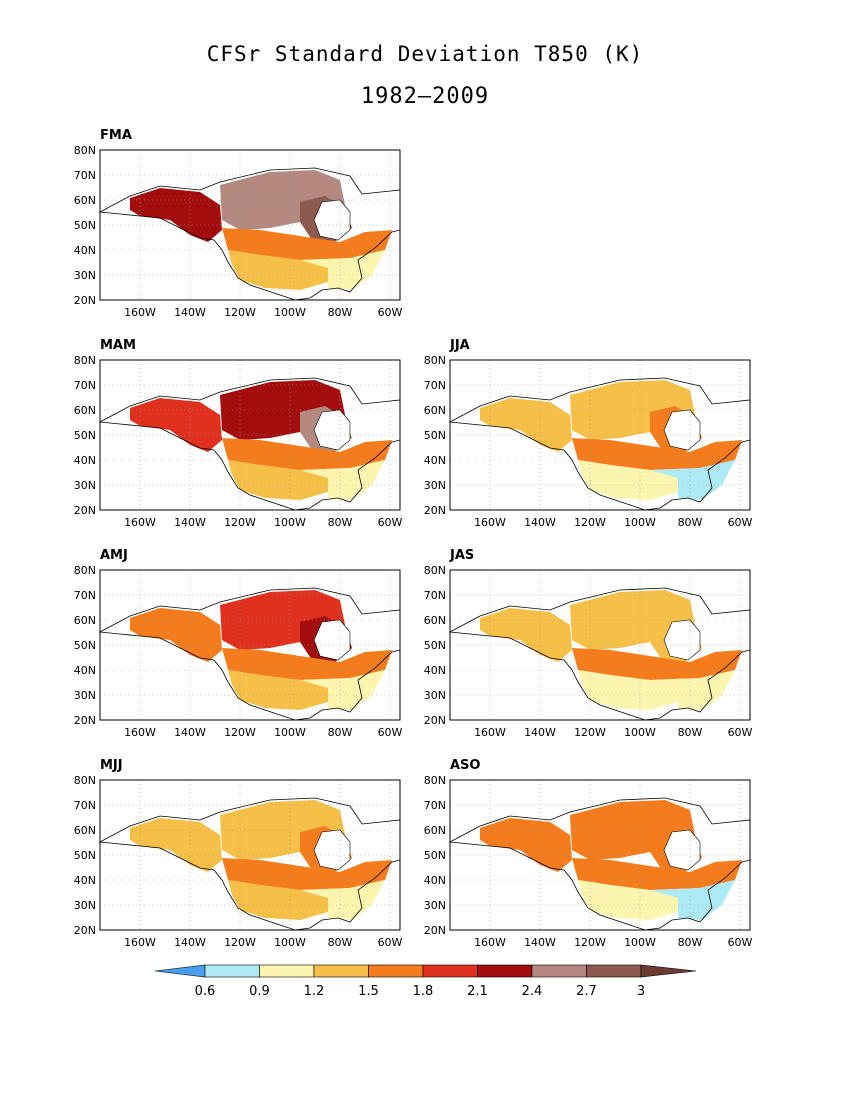 The width and height of the screenshot is (850, 1100). What do you see at coordinates (240, 522) in the screenshot?
I see `lon-tick-label: 120W` at bounding box center [240, 522].